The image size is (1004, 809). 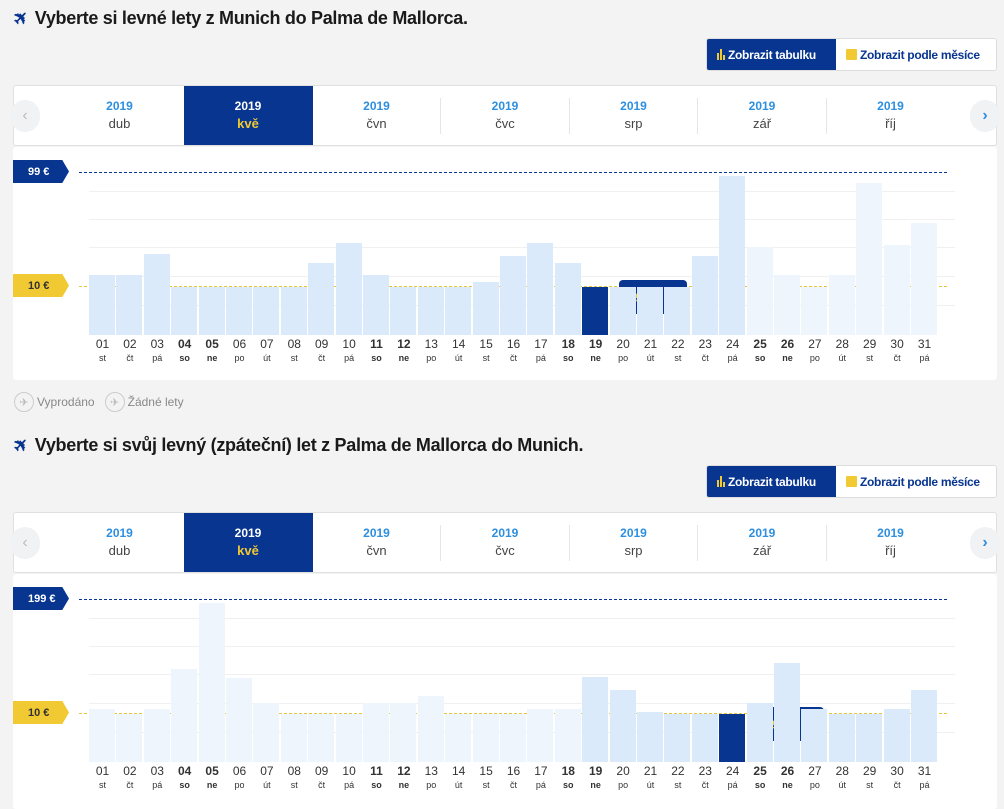 What do you see at coordinates (321, 350) in the screenshot?
I see `day-label: 09 čt` at bounding box center [321, 350].